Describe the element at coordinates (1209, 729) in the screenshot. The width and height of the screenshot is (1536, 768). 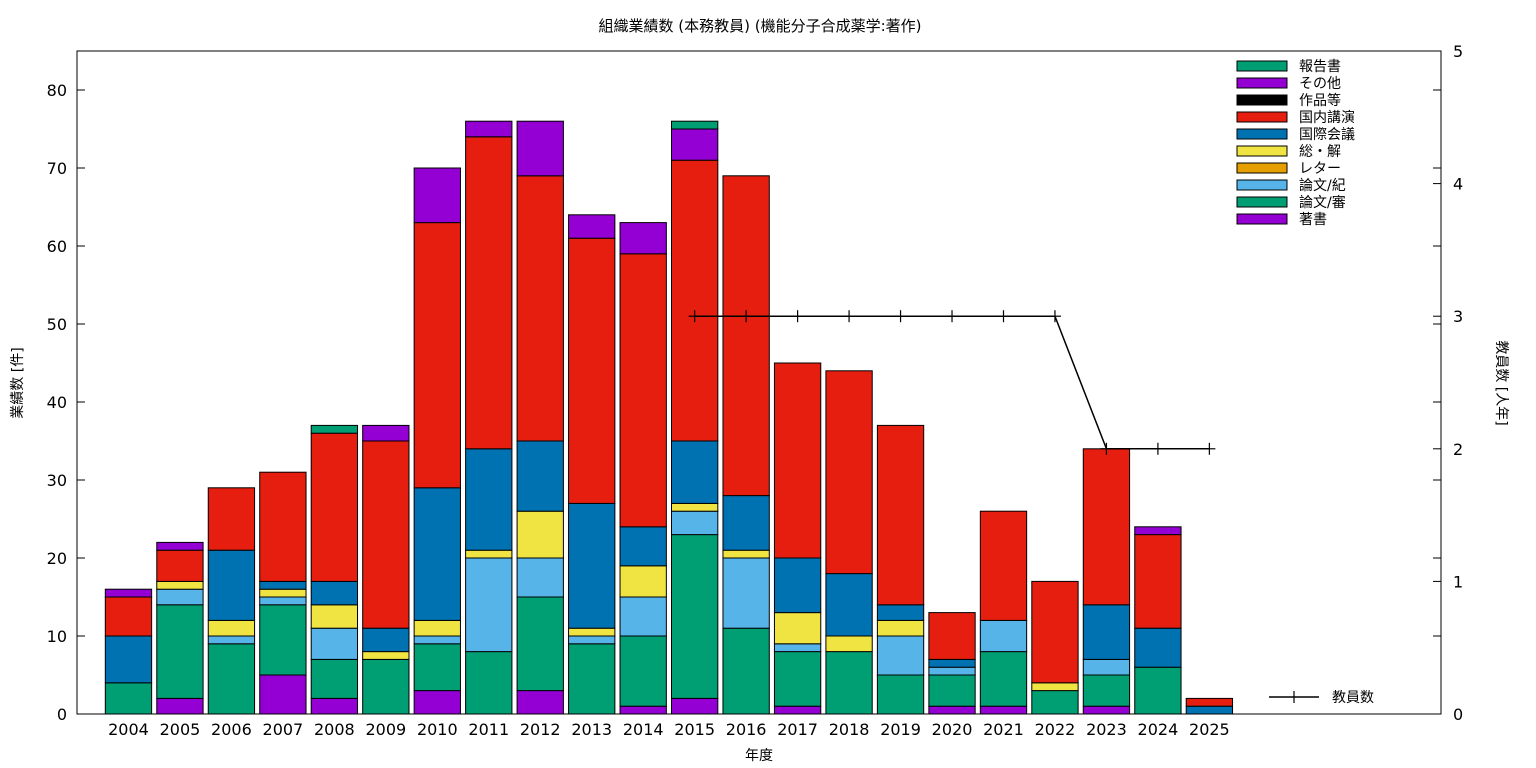
I see `x-tick-label: 2025` at that location.